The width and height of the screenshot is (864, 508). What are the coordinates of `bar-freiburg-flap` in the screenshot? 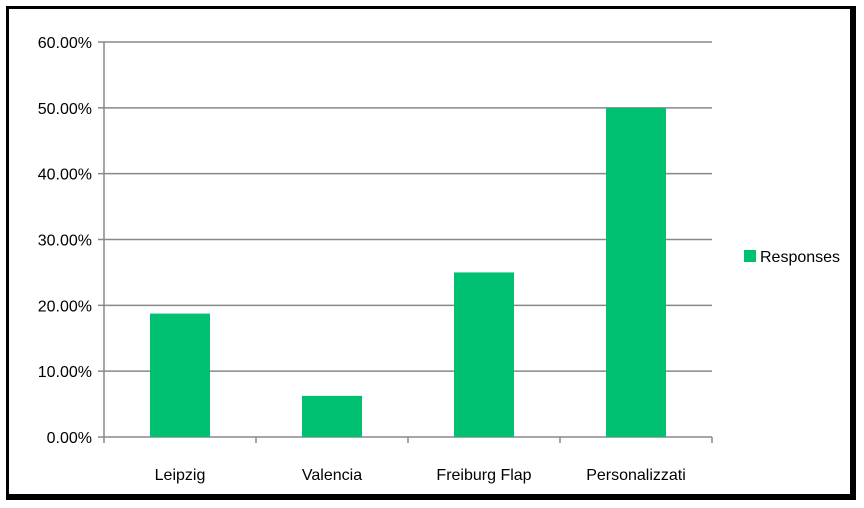 It's located at (484, 354).